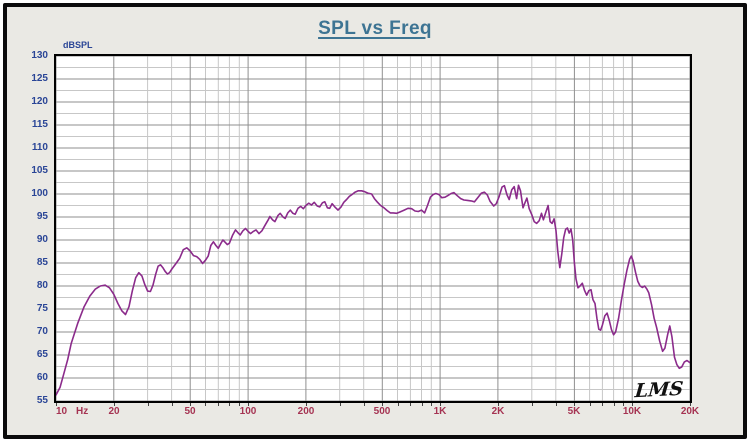  I want to click on chart-title: SPL vs Freq, so click(375, 28).